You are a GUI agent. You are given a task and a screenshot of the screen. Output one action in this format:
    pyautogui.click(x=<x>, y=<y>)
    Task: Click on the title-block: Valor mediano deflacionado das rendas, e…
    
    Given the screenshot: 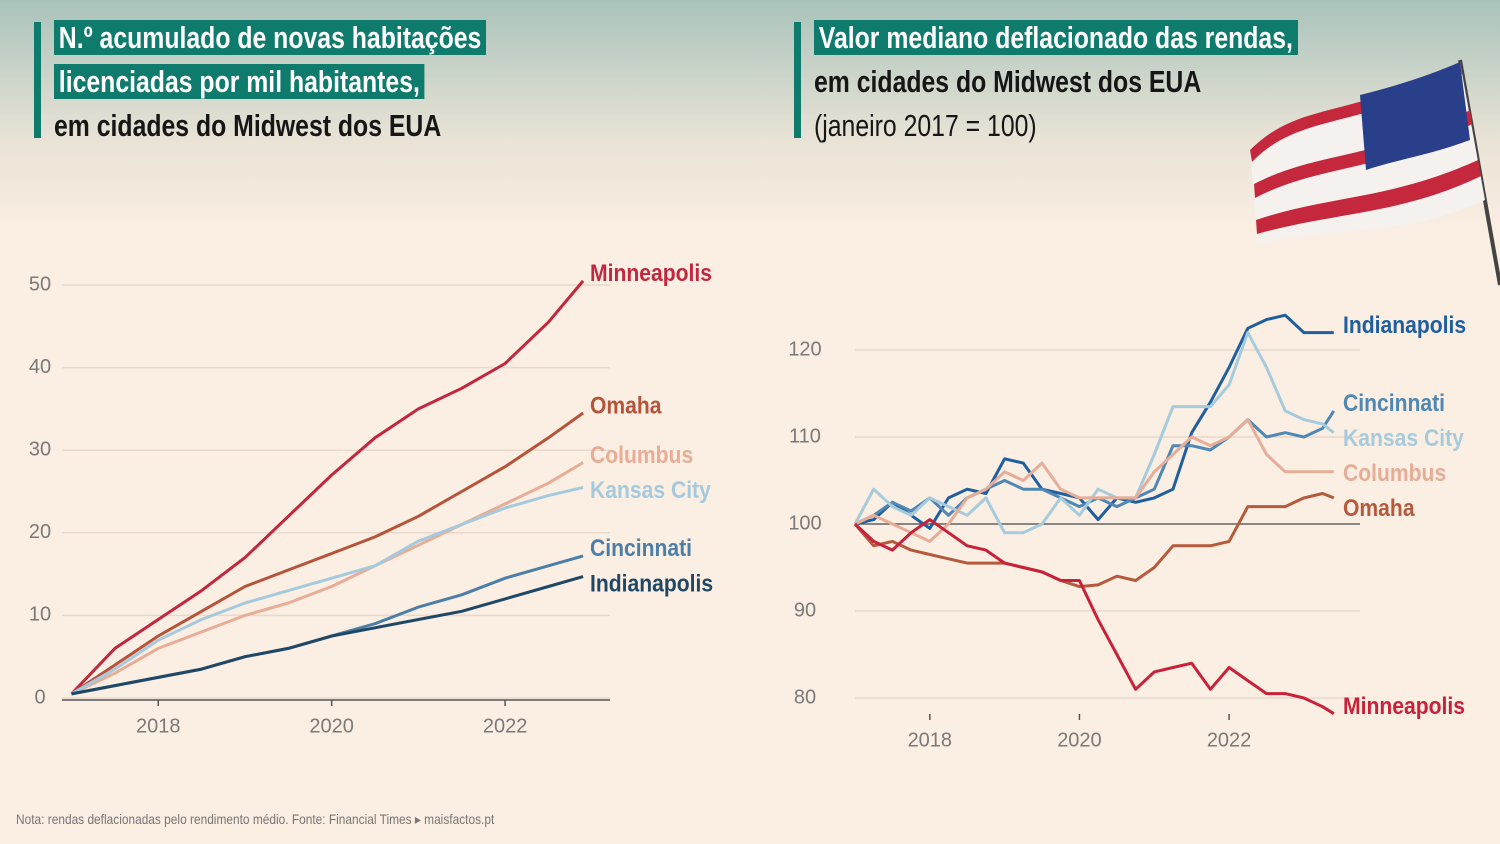 What is the action you would take?
    pyautogui.click(x=1094, y=82)
    